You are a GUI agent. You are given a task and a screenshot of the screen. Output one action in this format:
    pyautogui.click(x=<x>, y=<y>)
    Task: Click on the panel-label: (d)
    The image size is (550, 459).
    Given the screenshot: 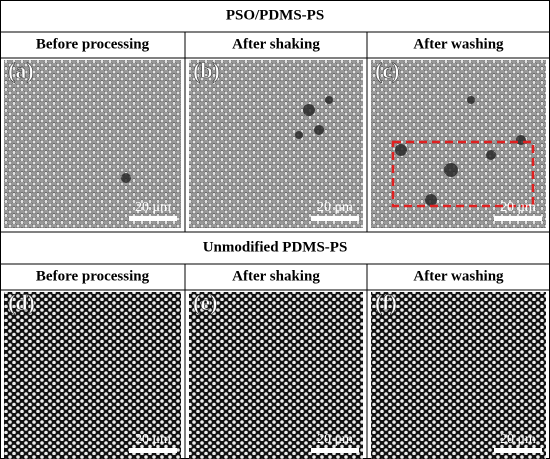 What is the action you would take?
    pyautogui.click(x=21, y=302)
    